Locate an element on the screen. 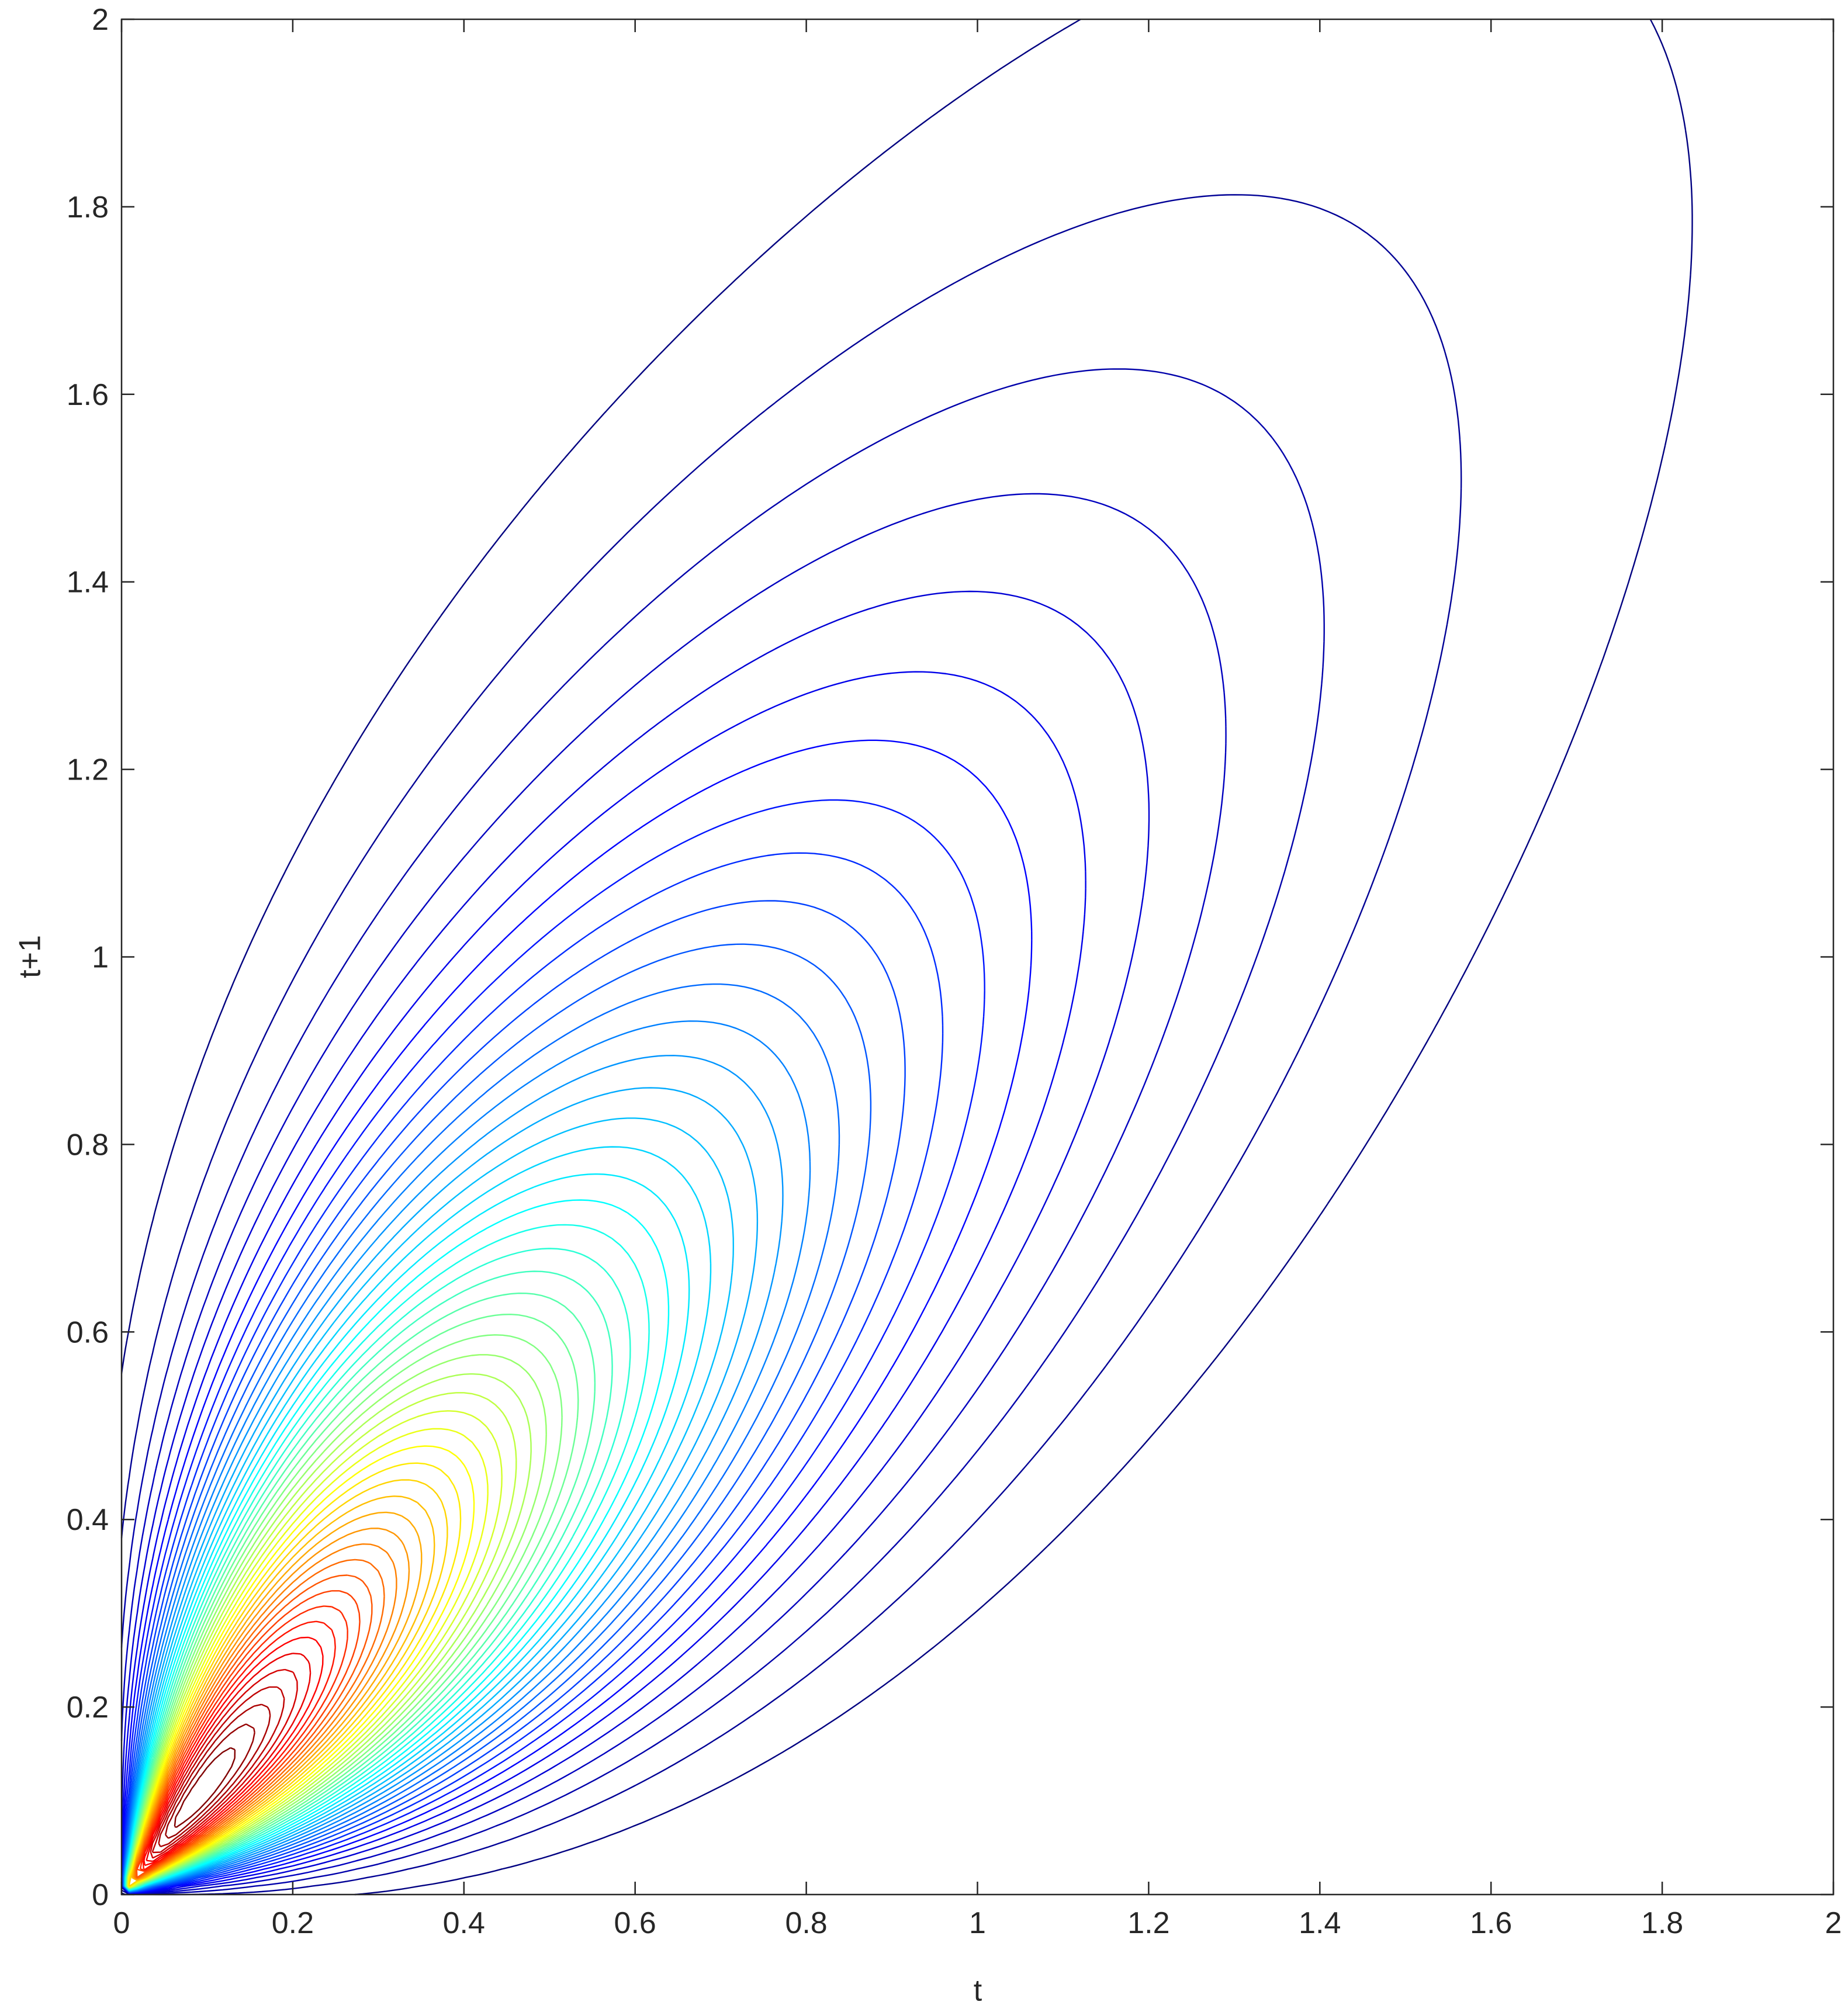  y-tick-label: 0.6 is located at coordinates (88, 1332).